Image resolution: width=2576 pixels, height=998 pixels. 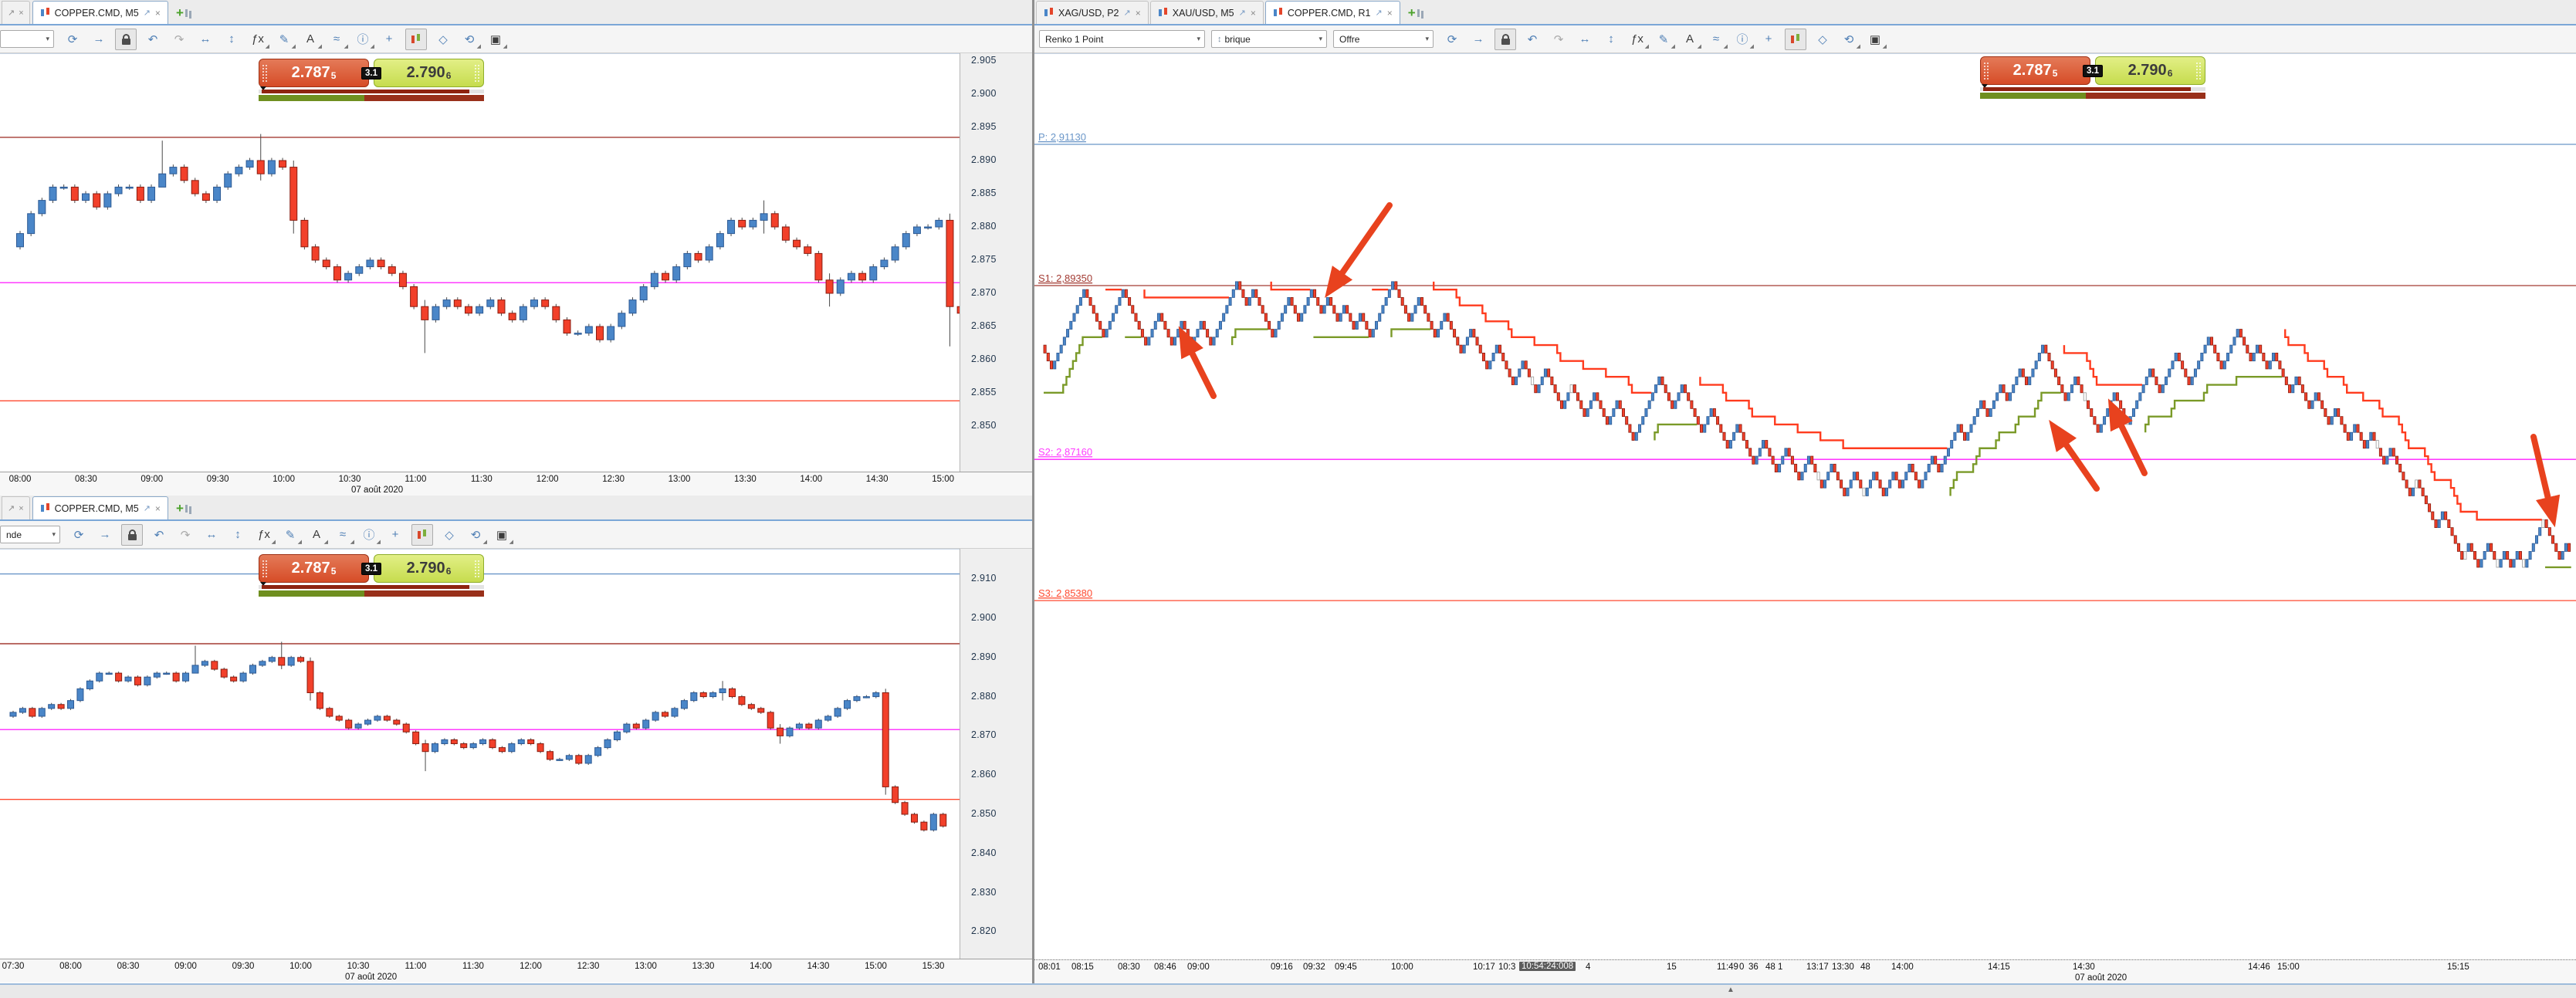 What do you see at coordinates (1269, 39) in the screenshot?
I see `dropdown-brique: ↕ brique ▾` at bounding box center [1269, 39].